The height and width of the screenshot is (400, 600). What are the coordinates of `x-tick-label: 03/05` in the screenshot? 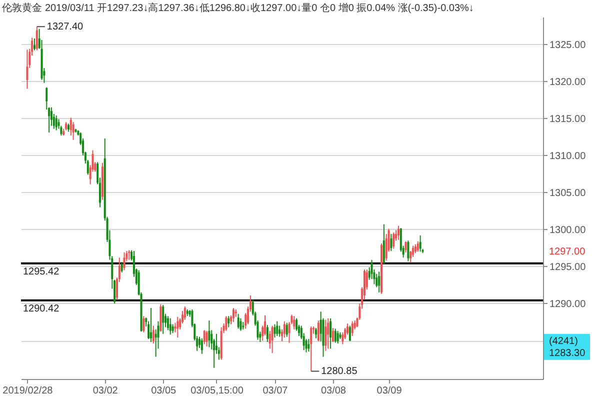 It's located at (164, 391).